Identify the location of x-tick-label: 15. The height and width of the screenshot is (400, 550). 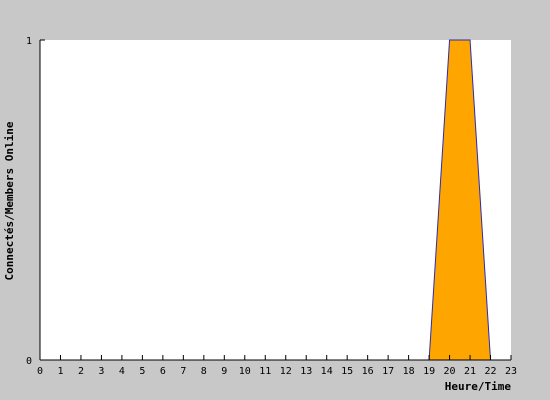
(347, 371).